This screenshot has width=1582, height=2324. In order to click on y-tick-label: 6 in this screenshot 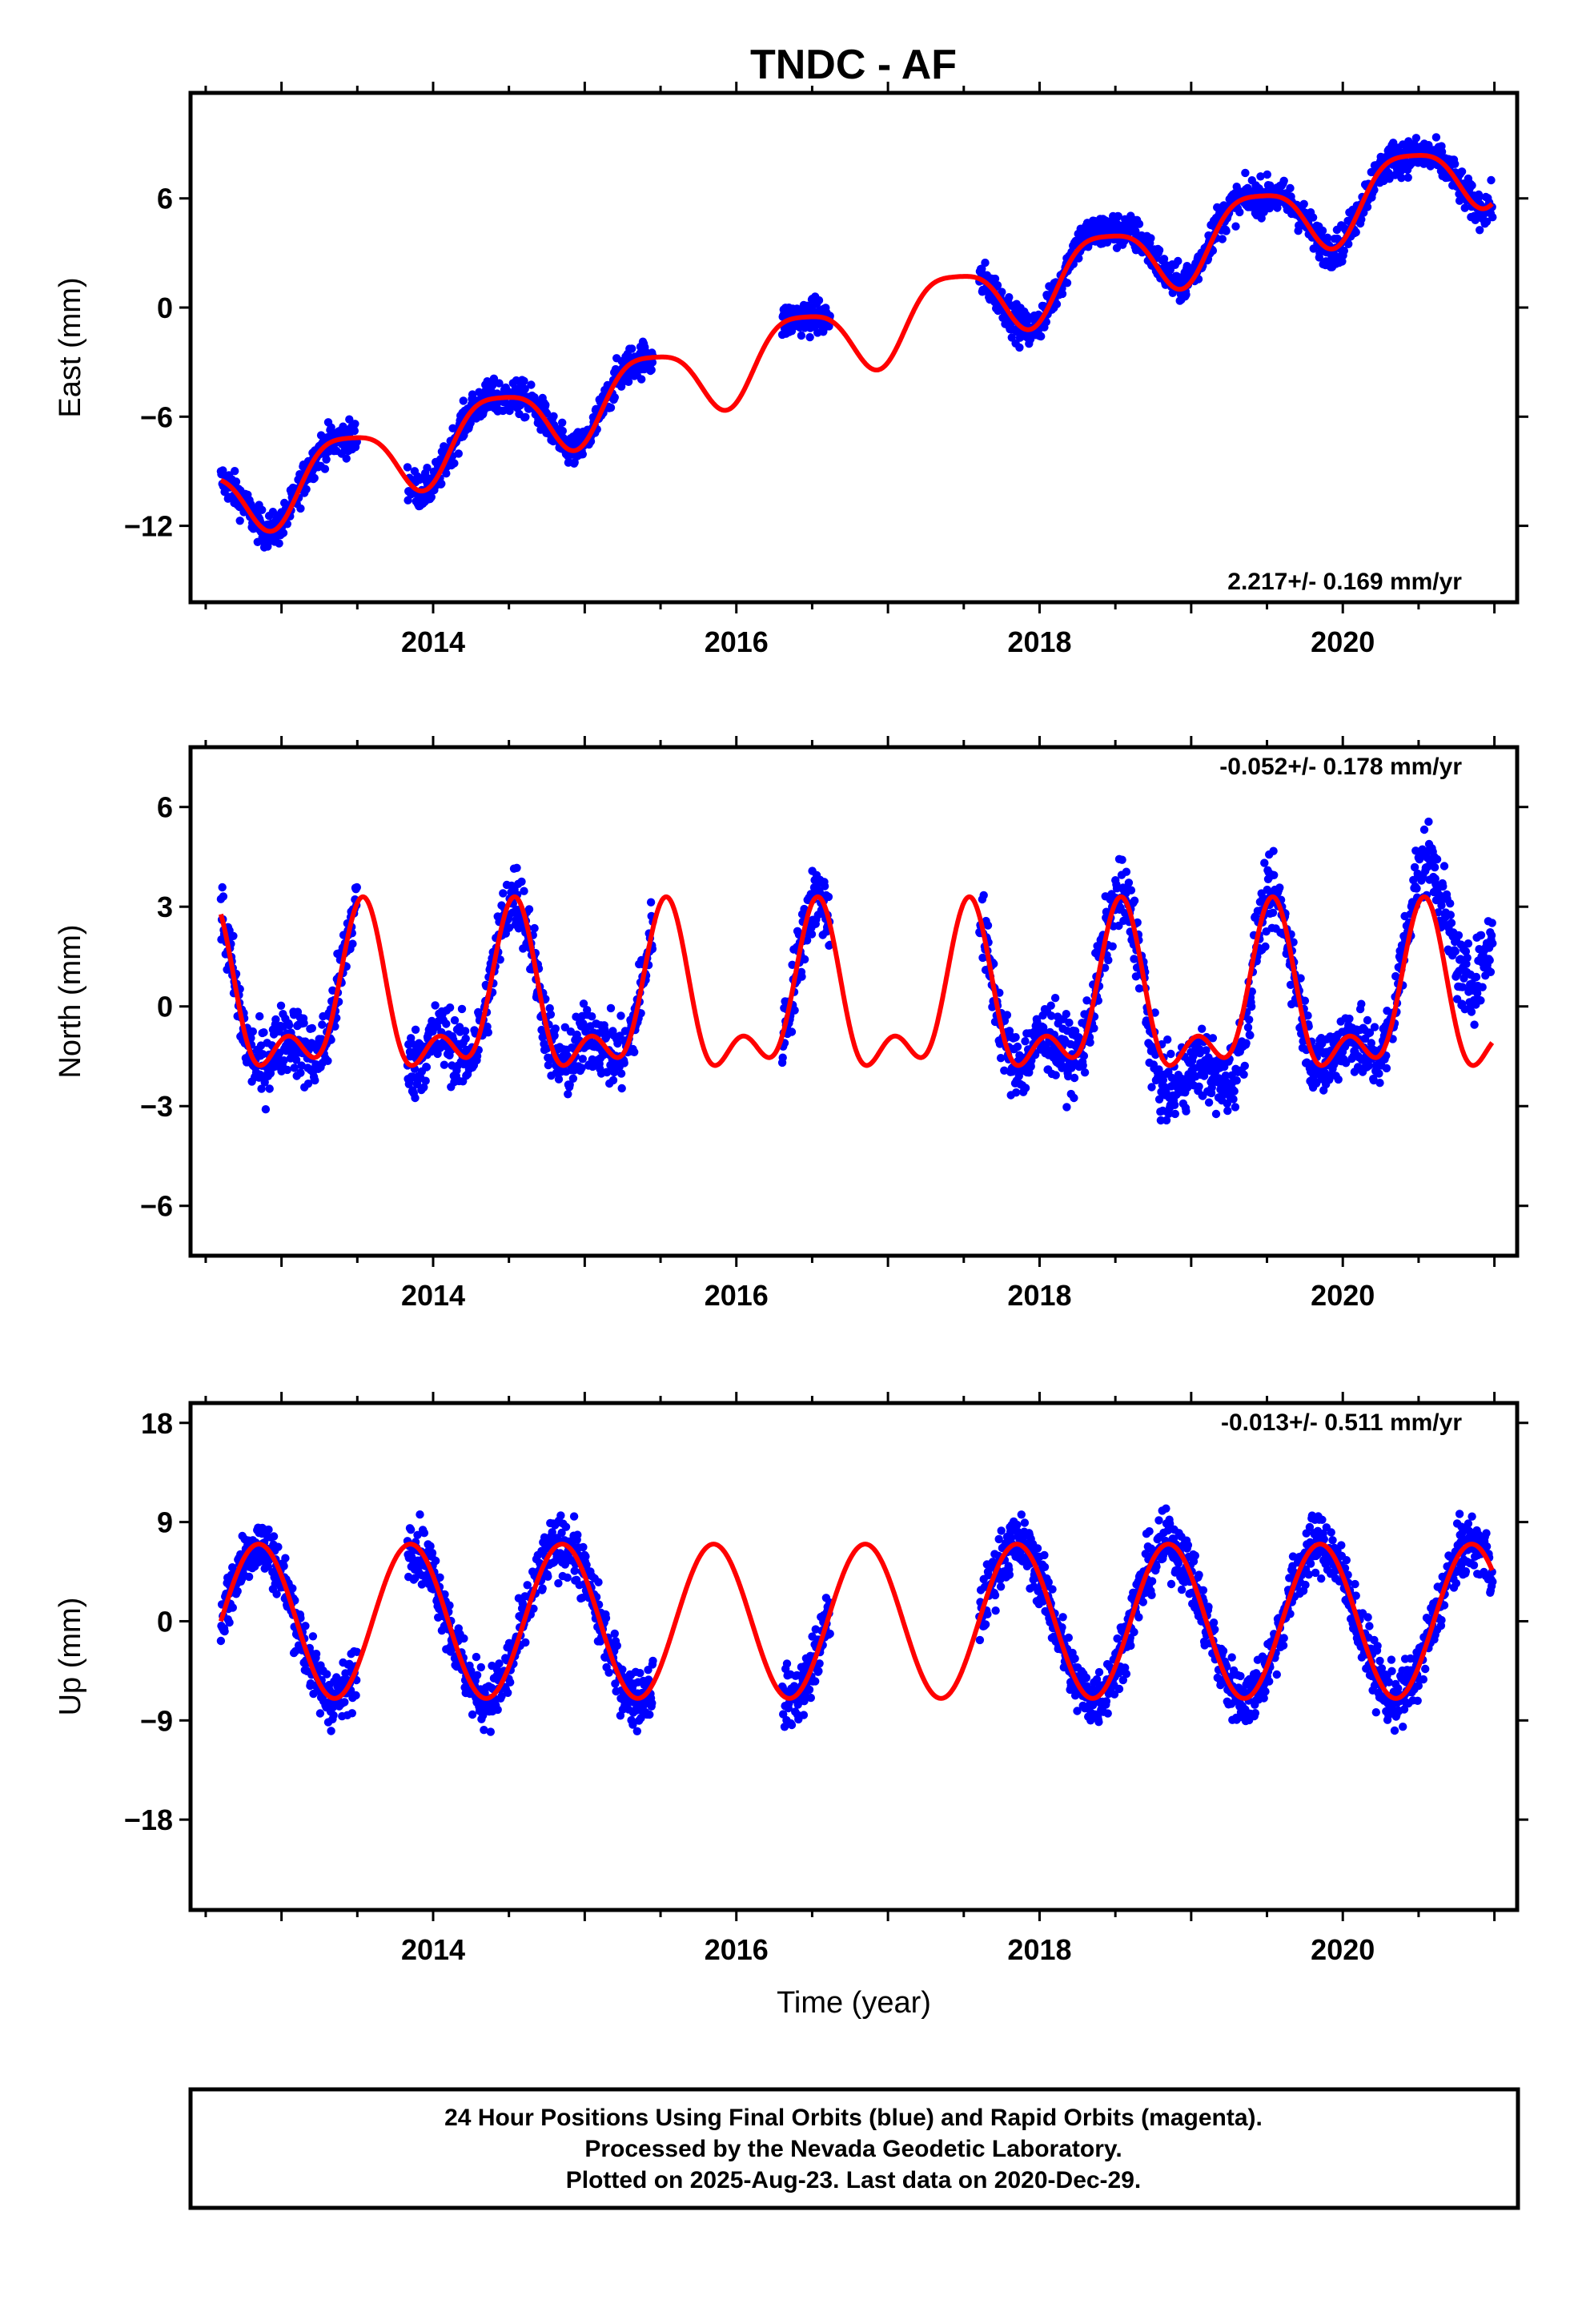, I will do `click(165, 199)`.